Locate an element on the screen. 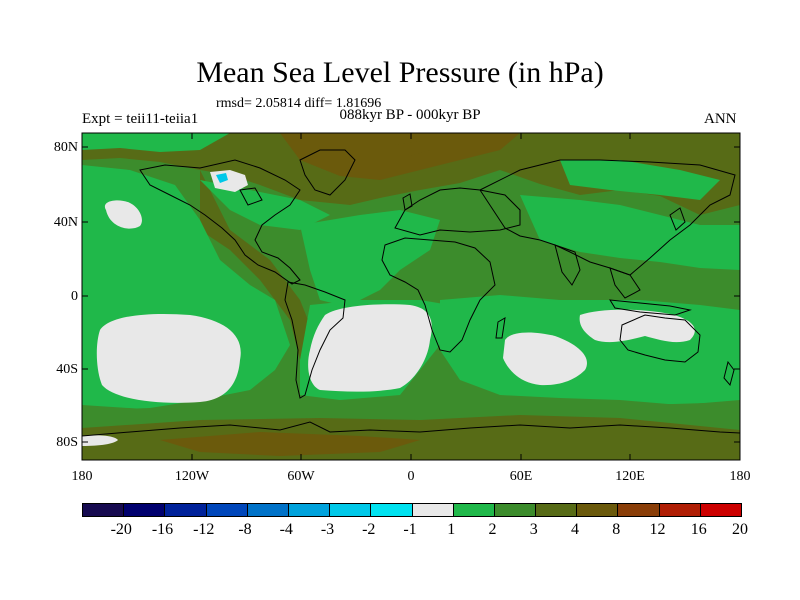 This screenshot has width=800, height=600. legend-label: 20 is located at coordinates (740, 529).